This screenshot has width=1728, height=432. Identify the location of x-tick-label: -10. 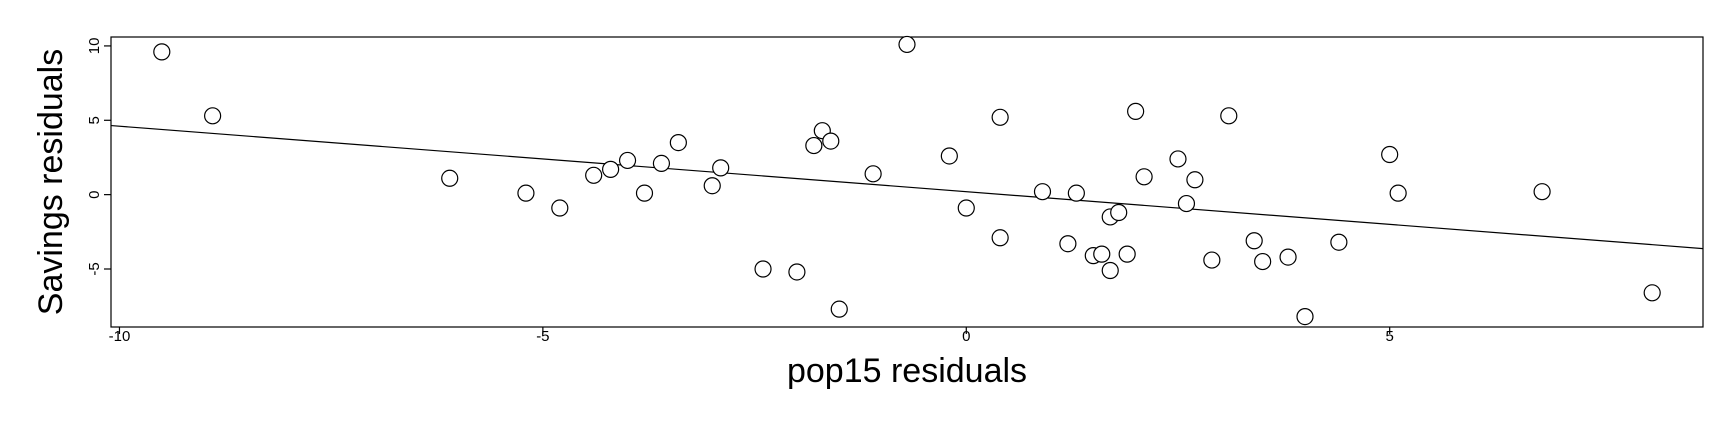
(120, 336).